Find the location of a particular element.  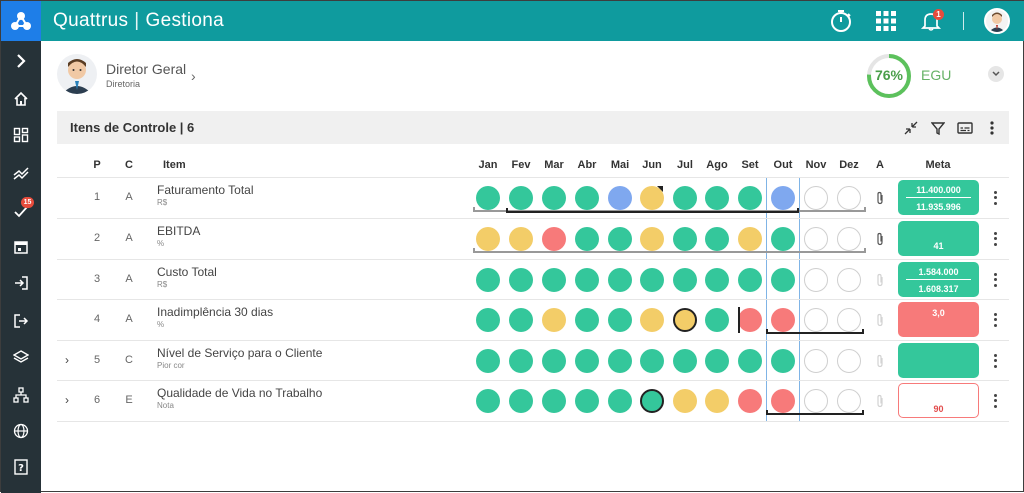

col-header-month: Ago is located at coordinates (717, 165).